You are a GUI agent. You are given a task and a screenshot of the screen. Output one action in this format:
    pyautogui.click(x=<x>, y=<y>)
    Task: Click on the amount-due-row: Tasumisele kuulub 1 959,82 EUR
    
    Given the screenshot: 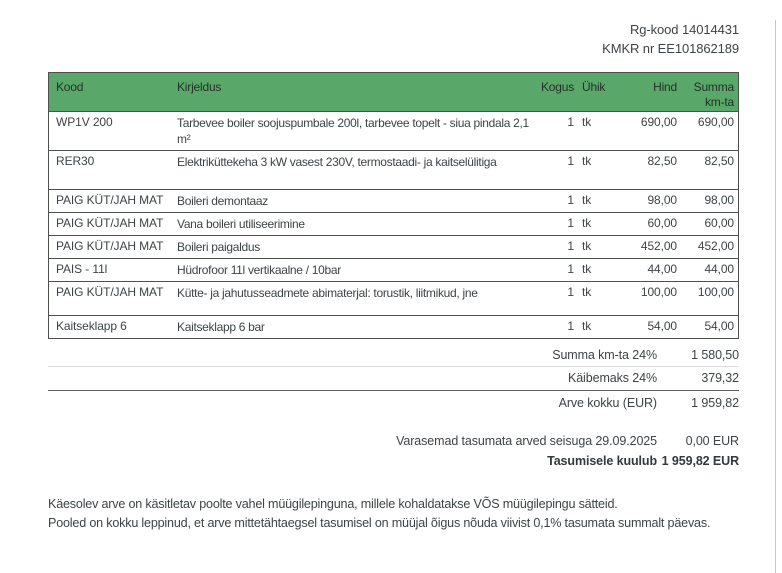 What is the action you would take?
    pyautogui.click(x=393, y=461)
    